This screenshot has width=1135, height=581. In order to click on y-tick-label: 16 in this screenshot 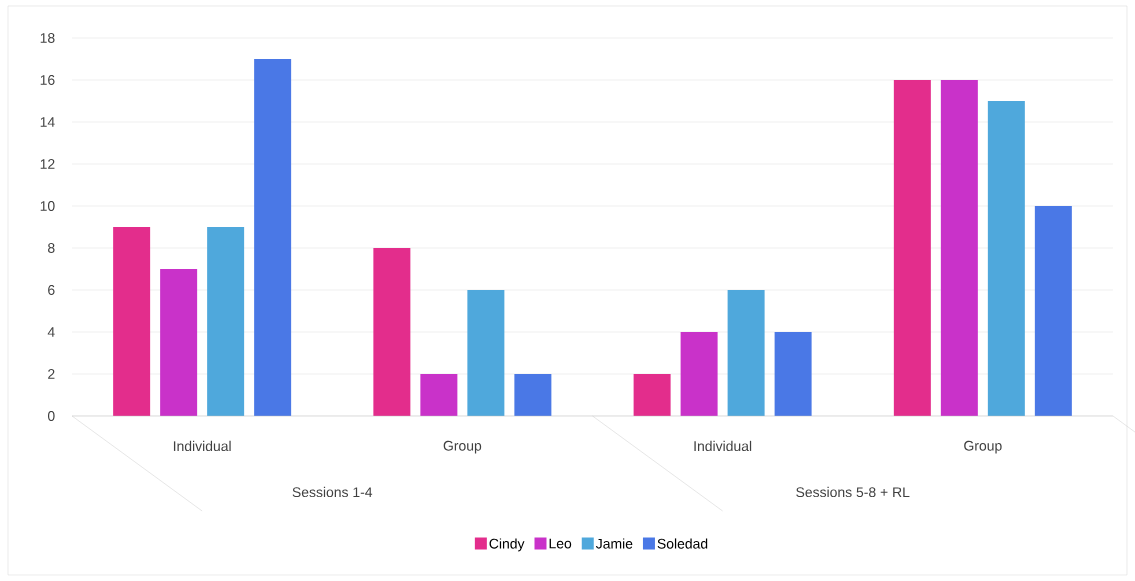, I will do `click(47, 80)`.